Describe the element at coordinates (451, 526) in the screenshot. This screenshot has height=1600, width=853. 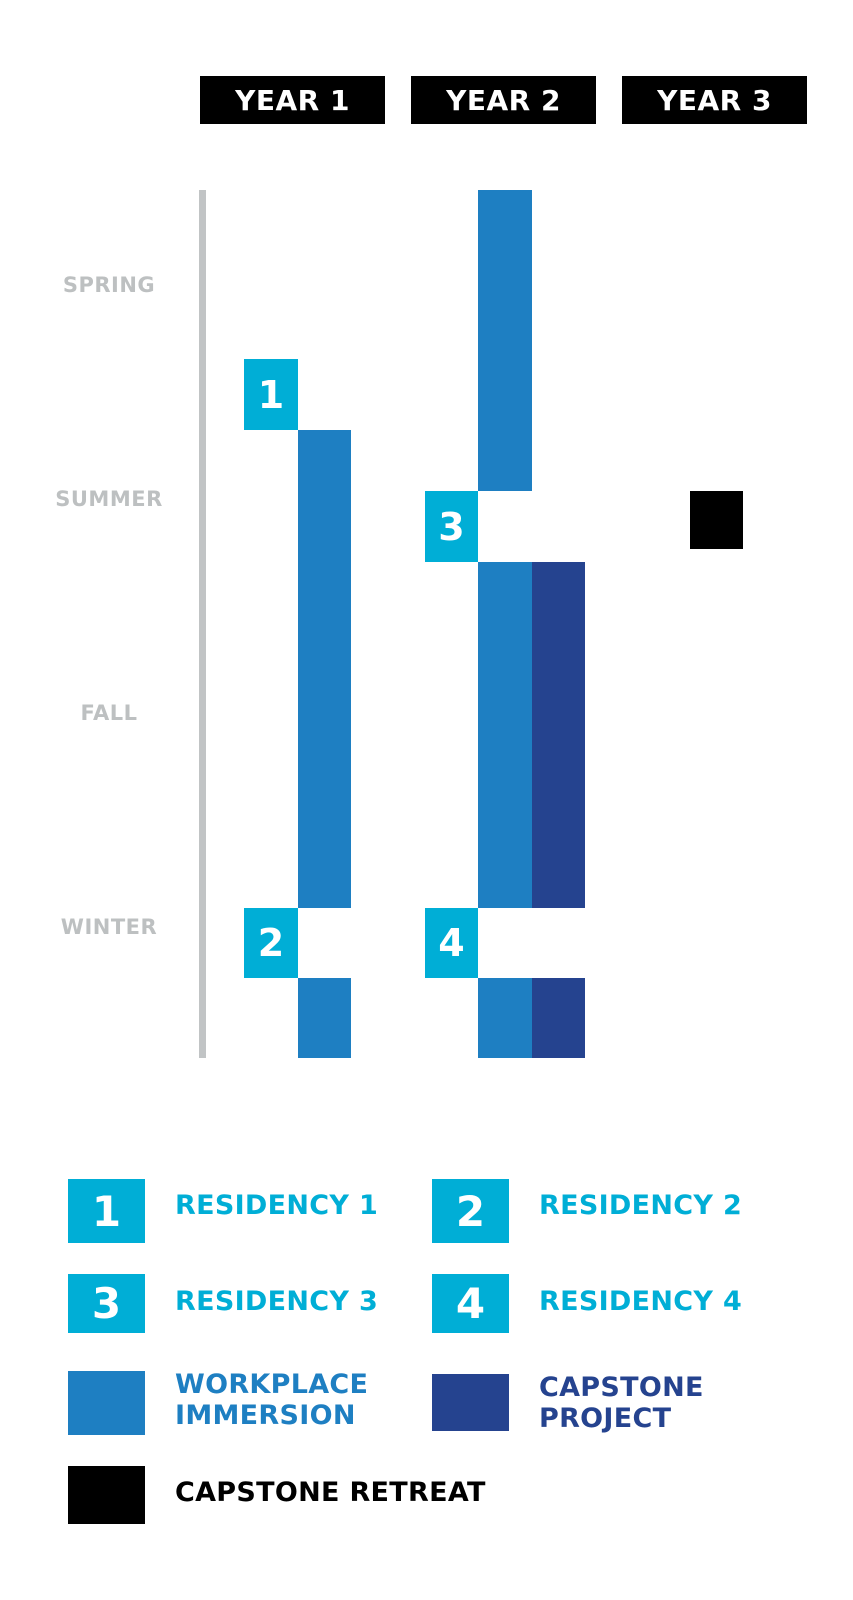
I see `residency-3-marker: 3` at that location.